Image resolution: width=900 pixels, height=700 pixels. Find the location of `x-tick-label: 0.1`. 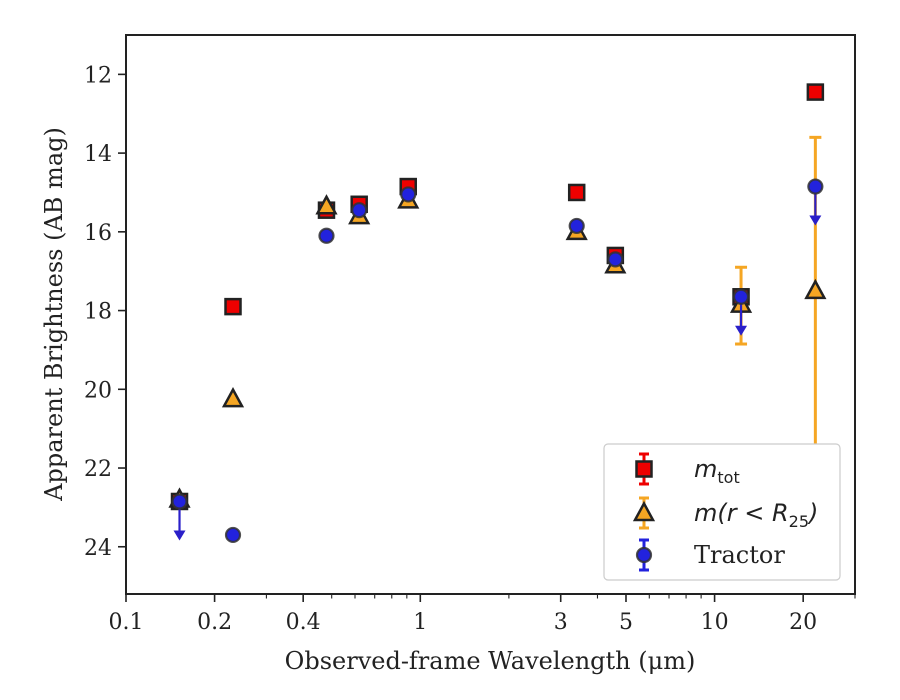

x-tick-label: 0.1 is located at coordinates (126, 622).